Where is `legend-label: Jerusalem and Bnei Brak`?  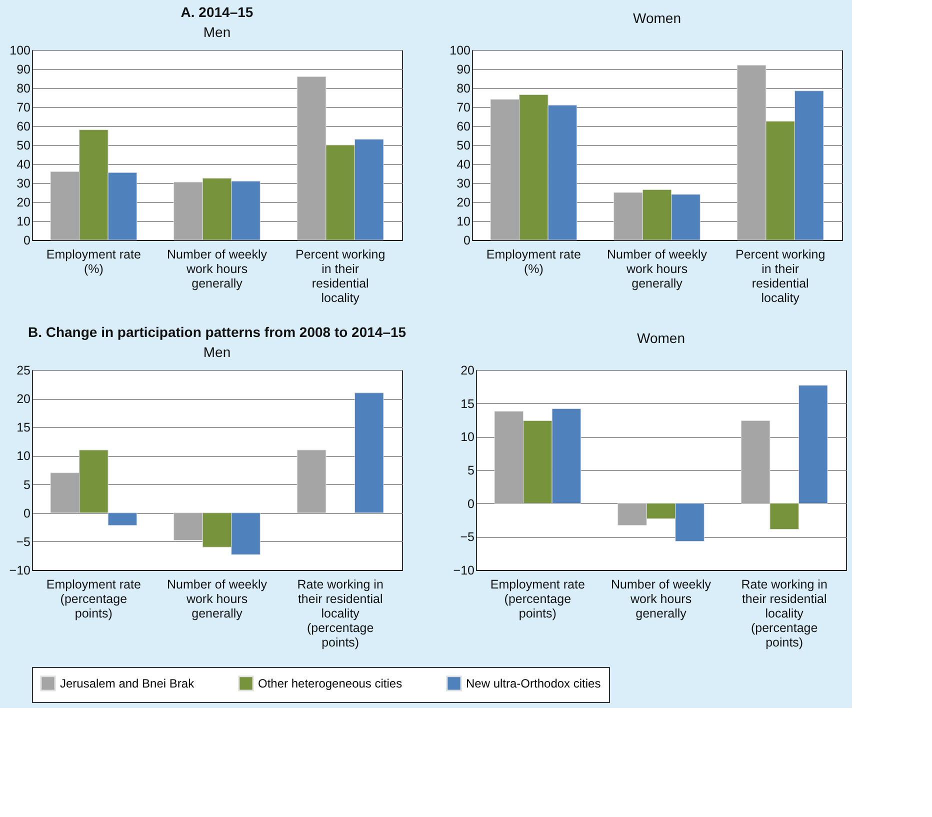
legend-label: Jerusalem and Bnei Brak is located at coordinates (128, 683).